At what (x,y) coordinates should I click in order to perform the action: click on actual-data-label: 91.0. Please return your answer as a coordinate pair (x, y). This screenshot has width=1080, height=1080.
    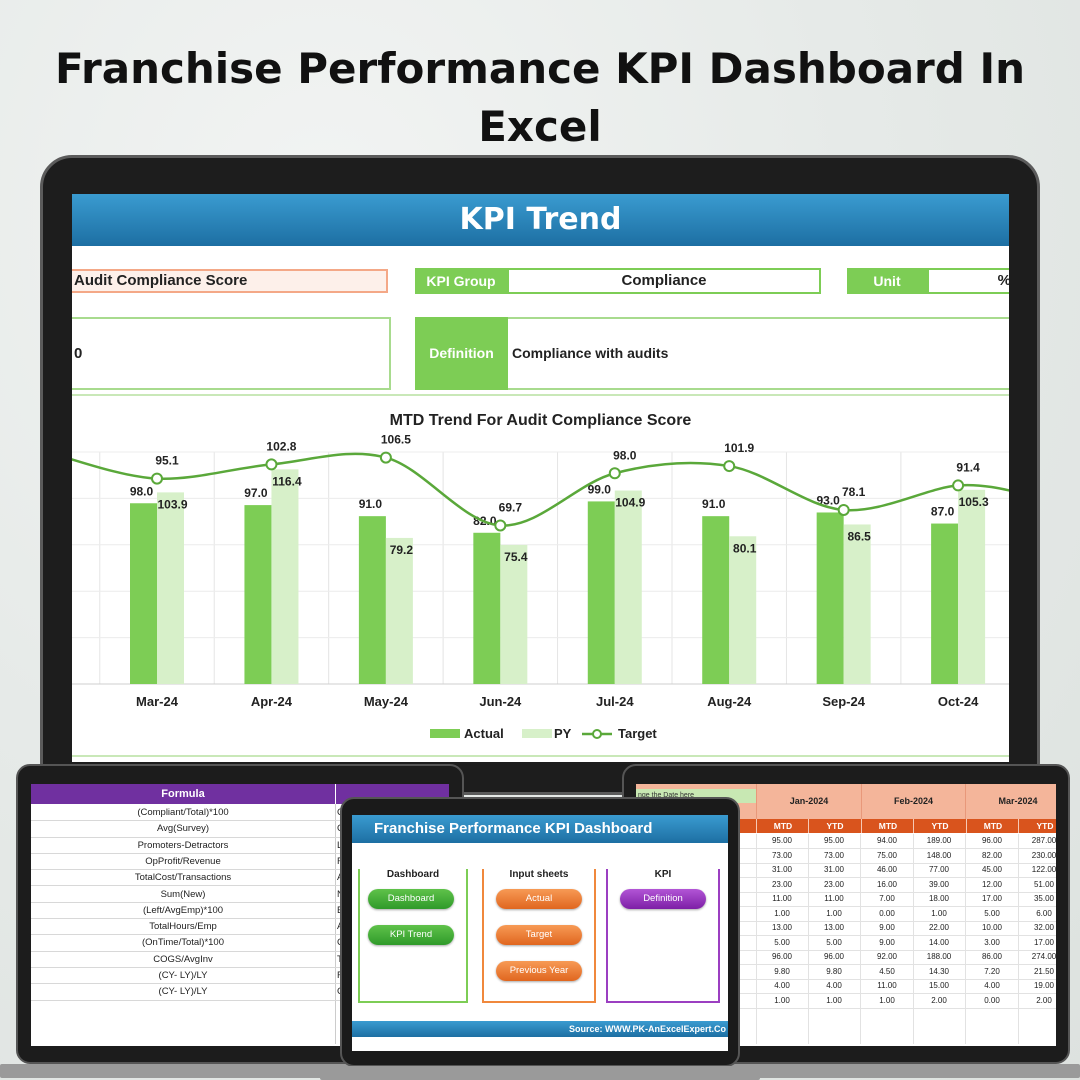
    Looking at the image, I should click on (714, 504).